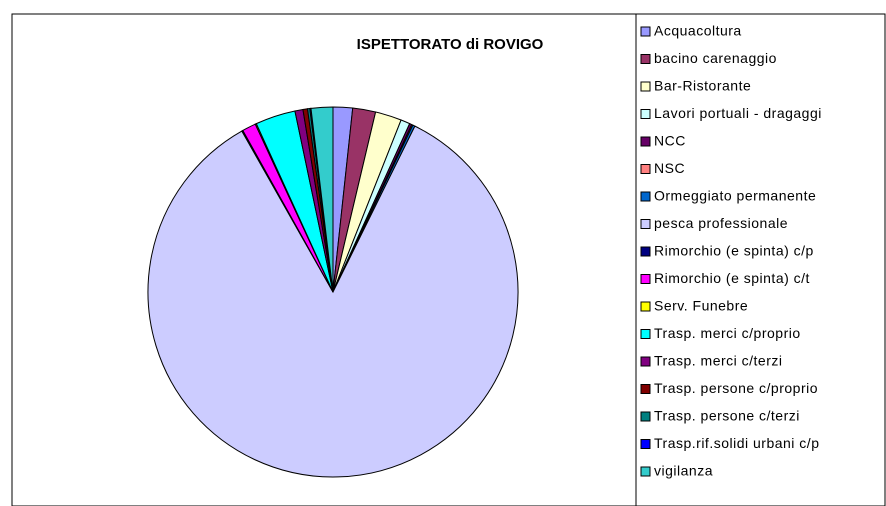  What do you see at coordinates (734, 251) in the screenshot?
I see `legend-label: Rimorchio (e spinta) c/p` at bounding box center [734, 251].